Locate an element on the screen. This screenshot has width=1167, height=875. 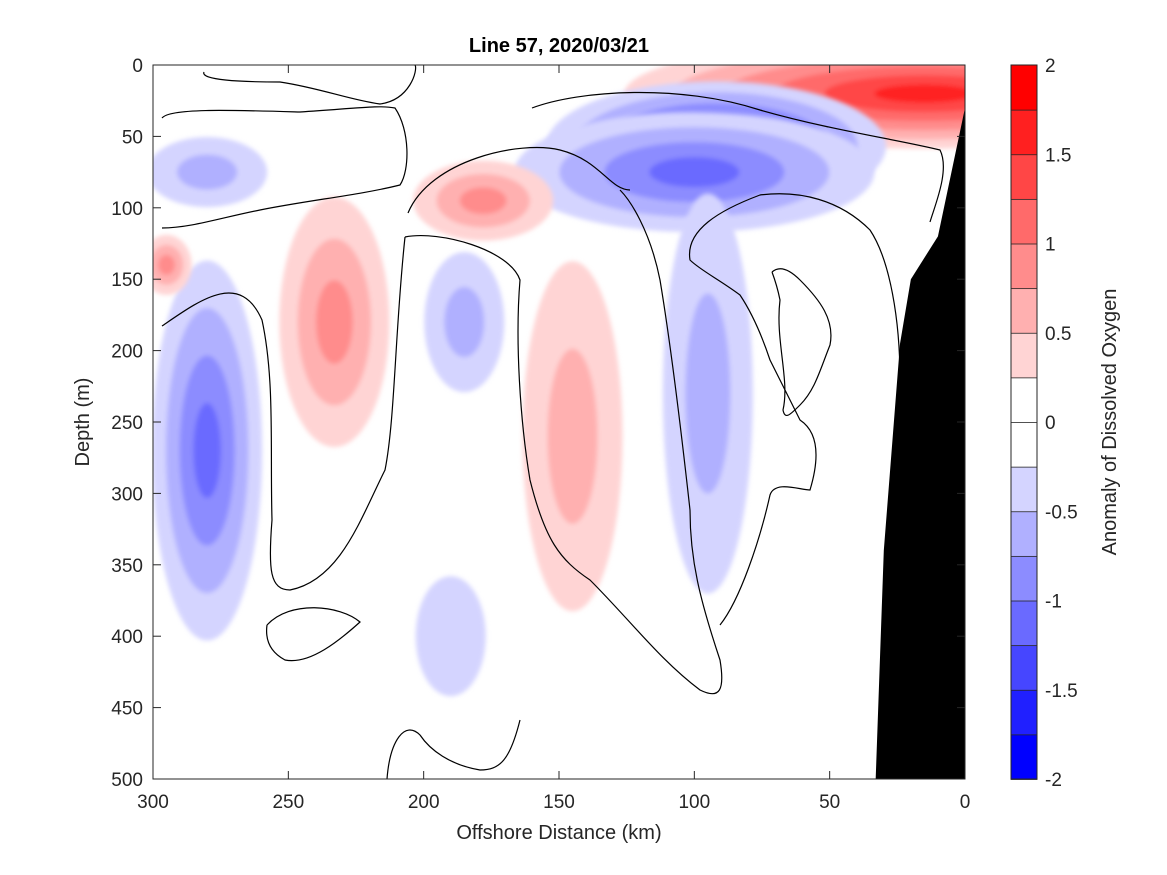
x-tick-label: 50 is located at coordinates (829, 802).